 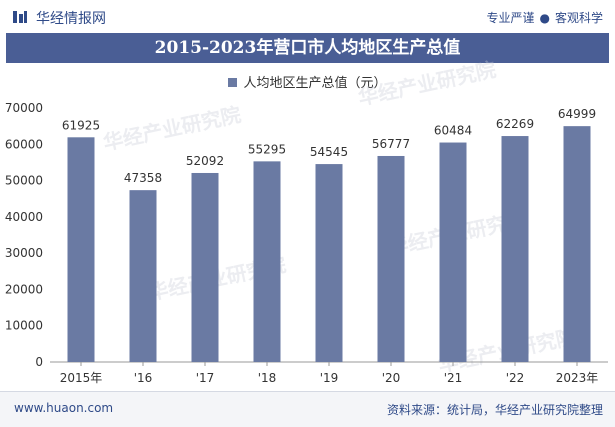 I want to click on footer-divider, so click(x=307, y=391).